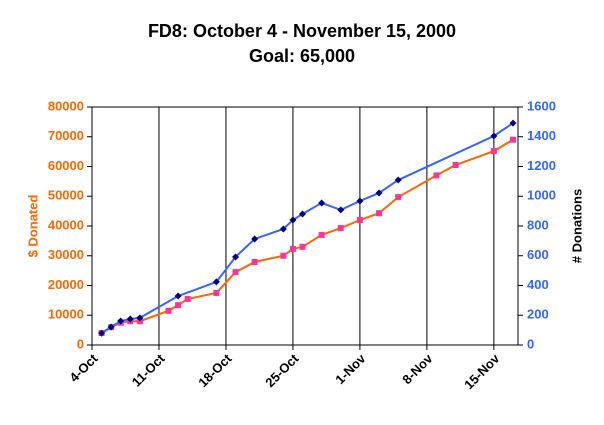 The image size is (604, 425). Describe the element at coordinates (215, 370) in the screenshot. I see `x-tick-label: 18-Oct` at that location.